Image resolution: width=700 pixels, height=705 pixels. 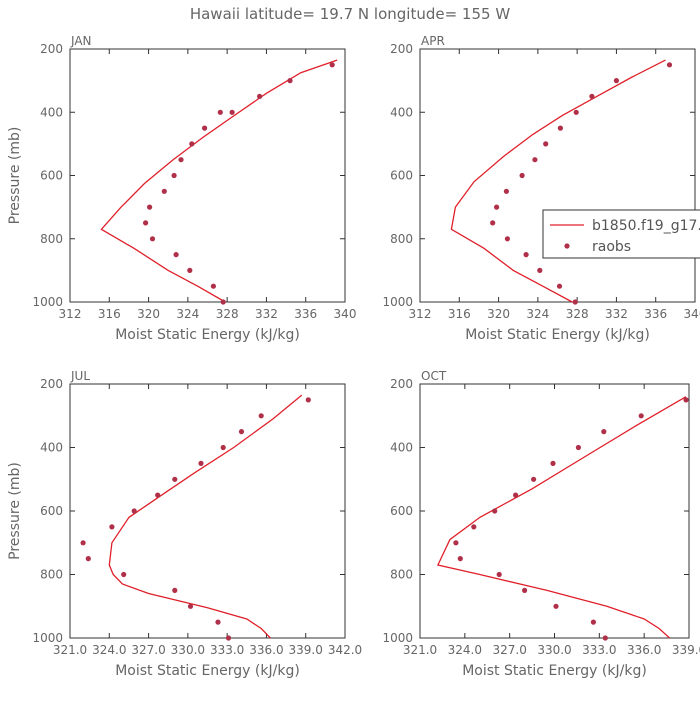 What do you see at coordinates (554, 650) in the screenshot?
I see `oct-xtick-label: 330.0` at bounding box center [554, 650].